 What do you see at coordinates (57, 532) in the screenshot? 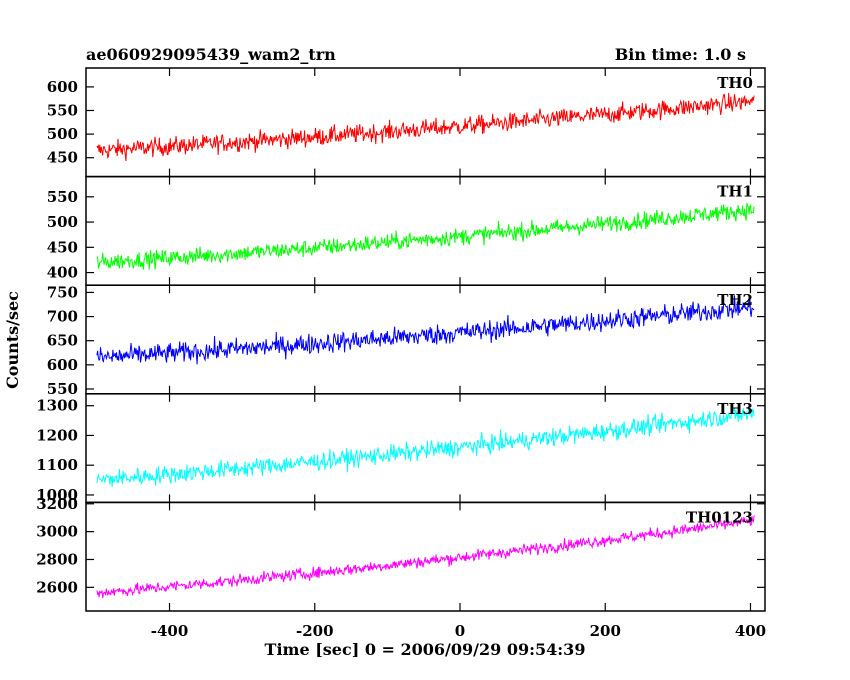
I see `y-tick-label: 3000` at bounding box center [57, 532].